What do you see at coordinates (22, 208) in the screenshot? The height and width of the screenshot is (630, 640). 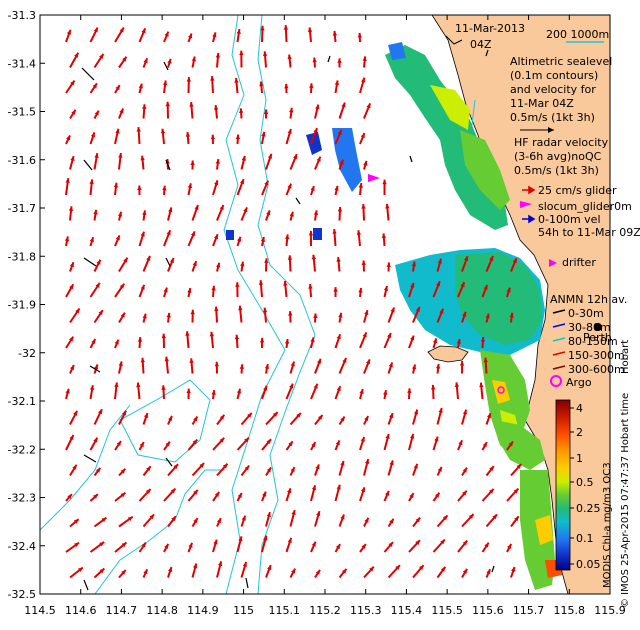 I see `y-tick-label: -31.7` at bounding box center [22, 208].